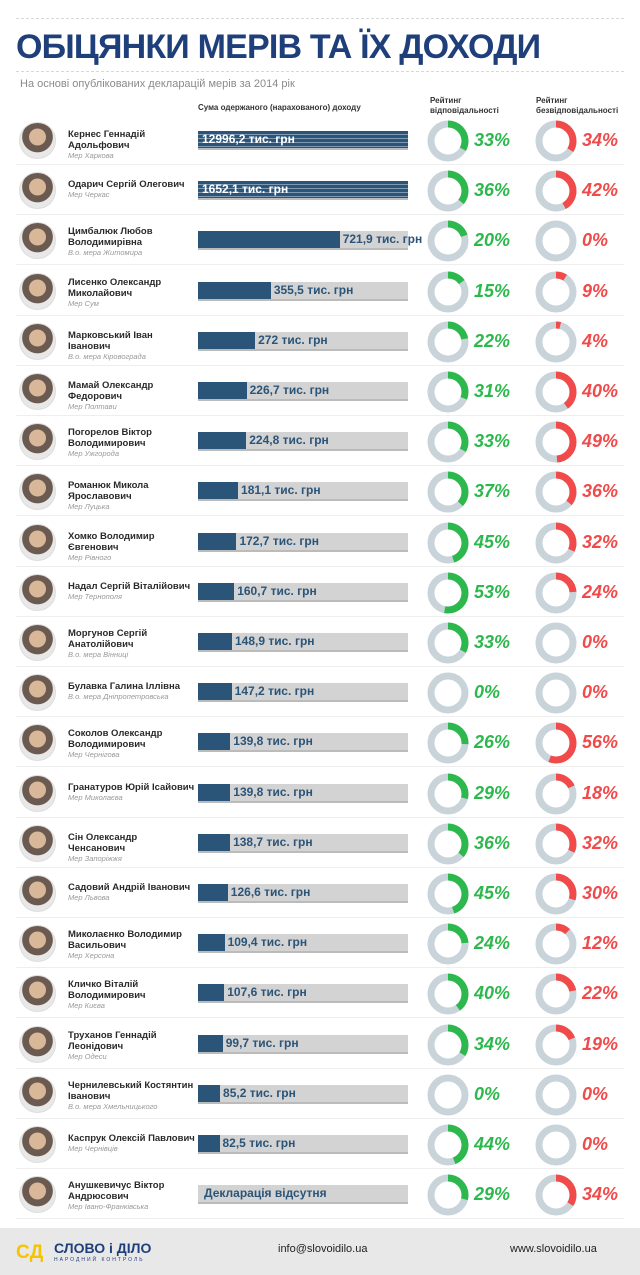  Describe the element at coordinates (303, 1044) in the screenshot. I see `income-bar-track: 99,7 тис. грн` at that location.